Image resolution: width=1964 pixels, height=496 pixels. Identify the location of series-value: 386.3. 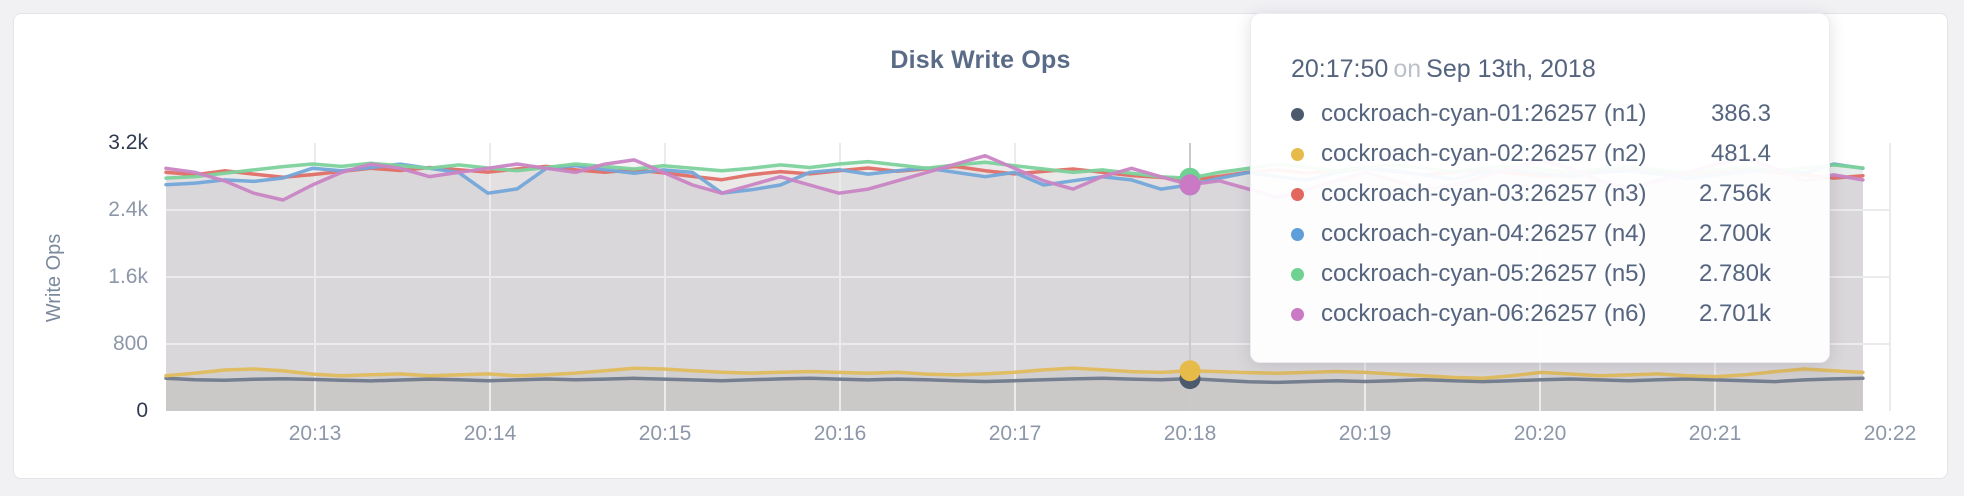
(1740, 113).